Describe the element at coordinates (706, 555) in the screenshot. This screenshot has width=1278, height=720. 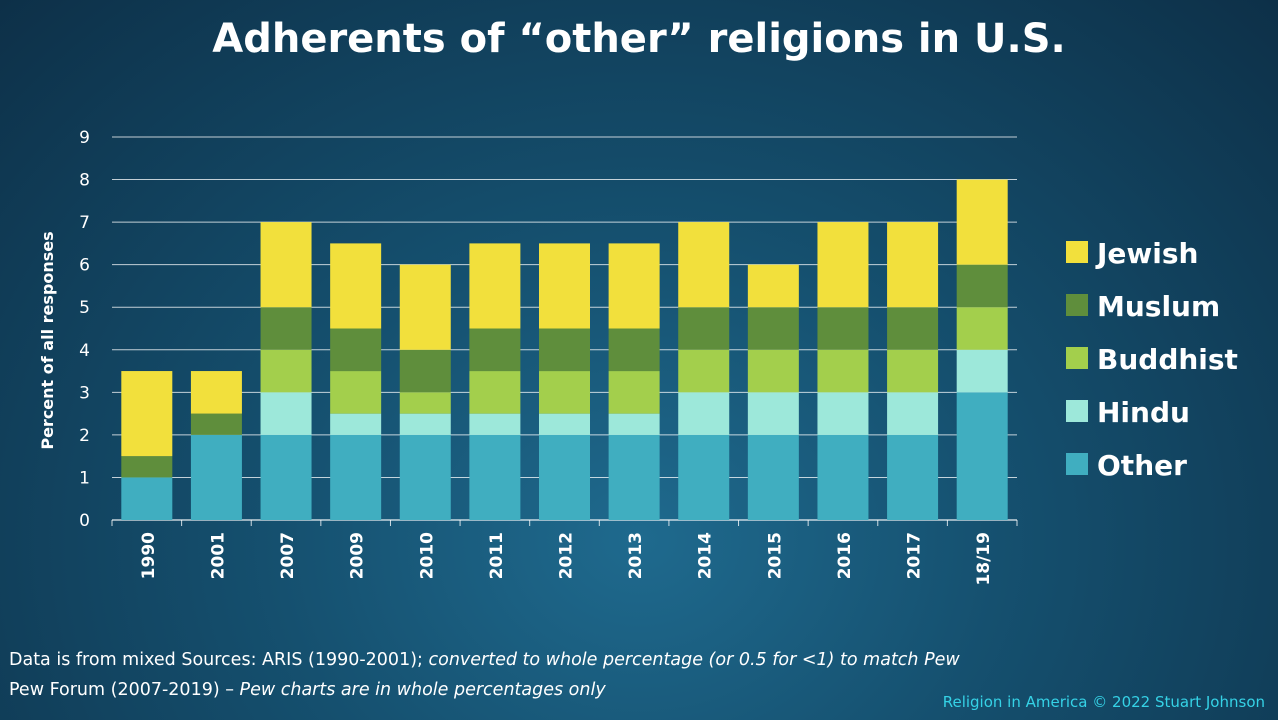
I see `x-tick-label: 2014` at that location.